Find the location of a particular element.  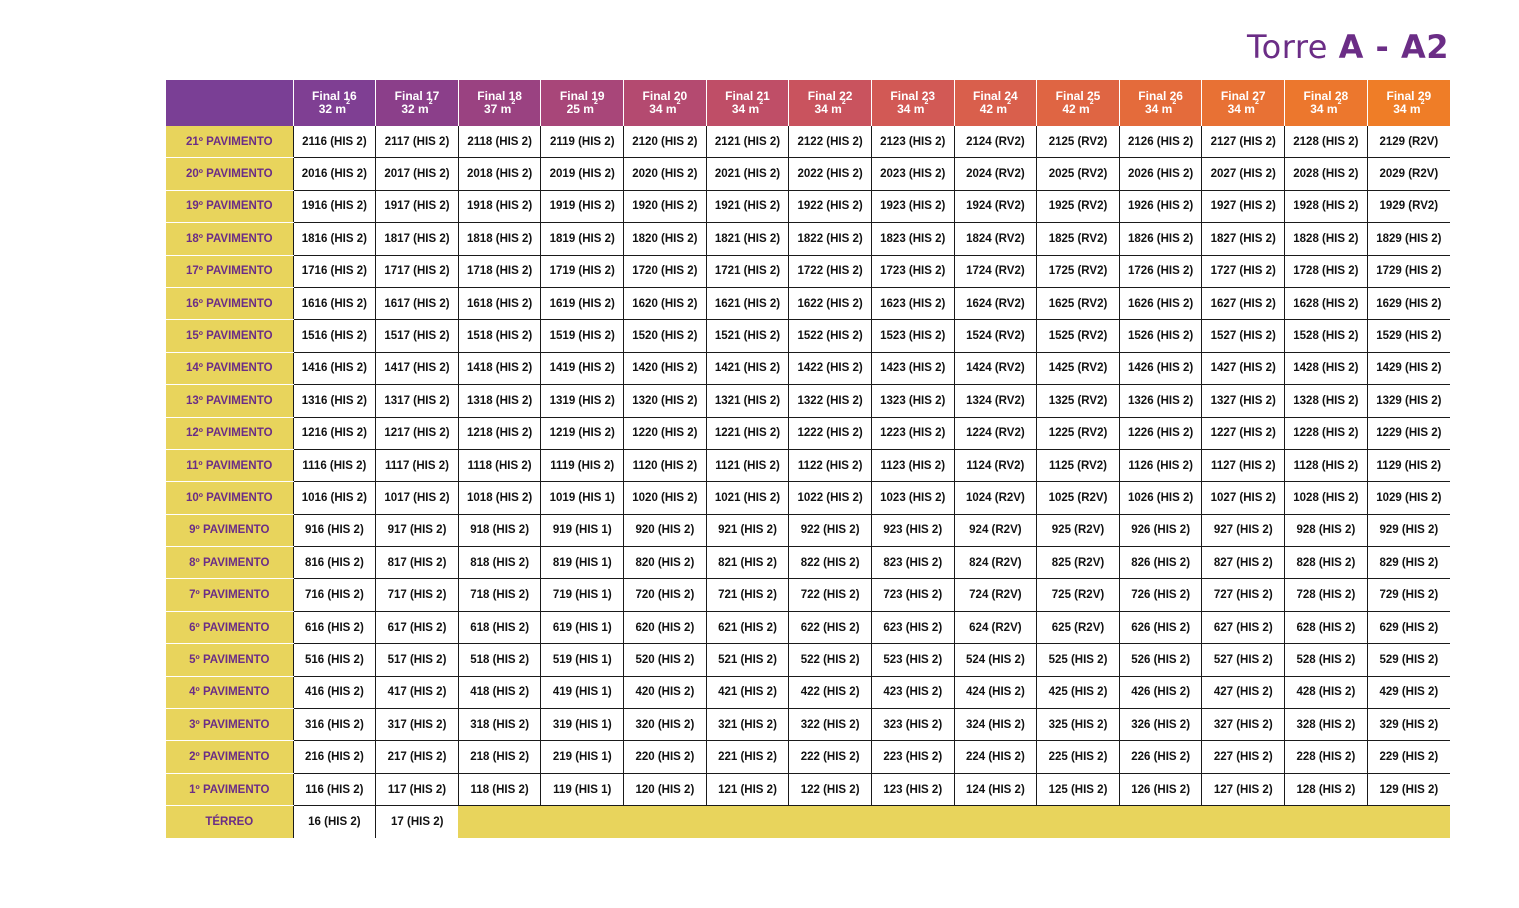

unit-cell: 325 (HIS 2) is located at coordinates (1078, 725).